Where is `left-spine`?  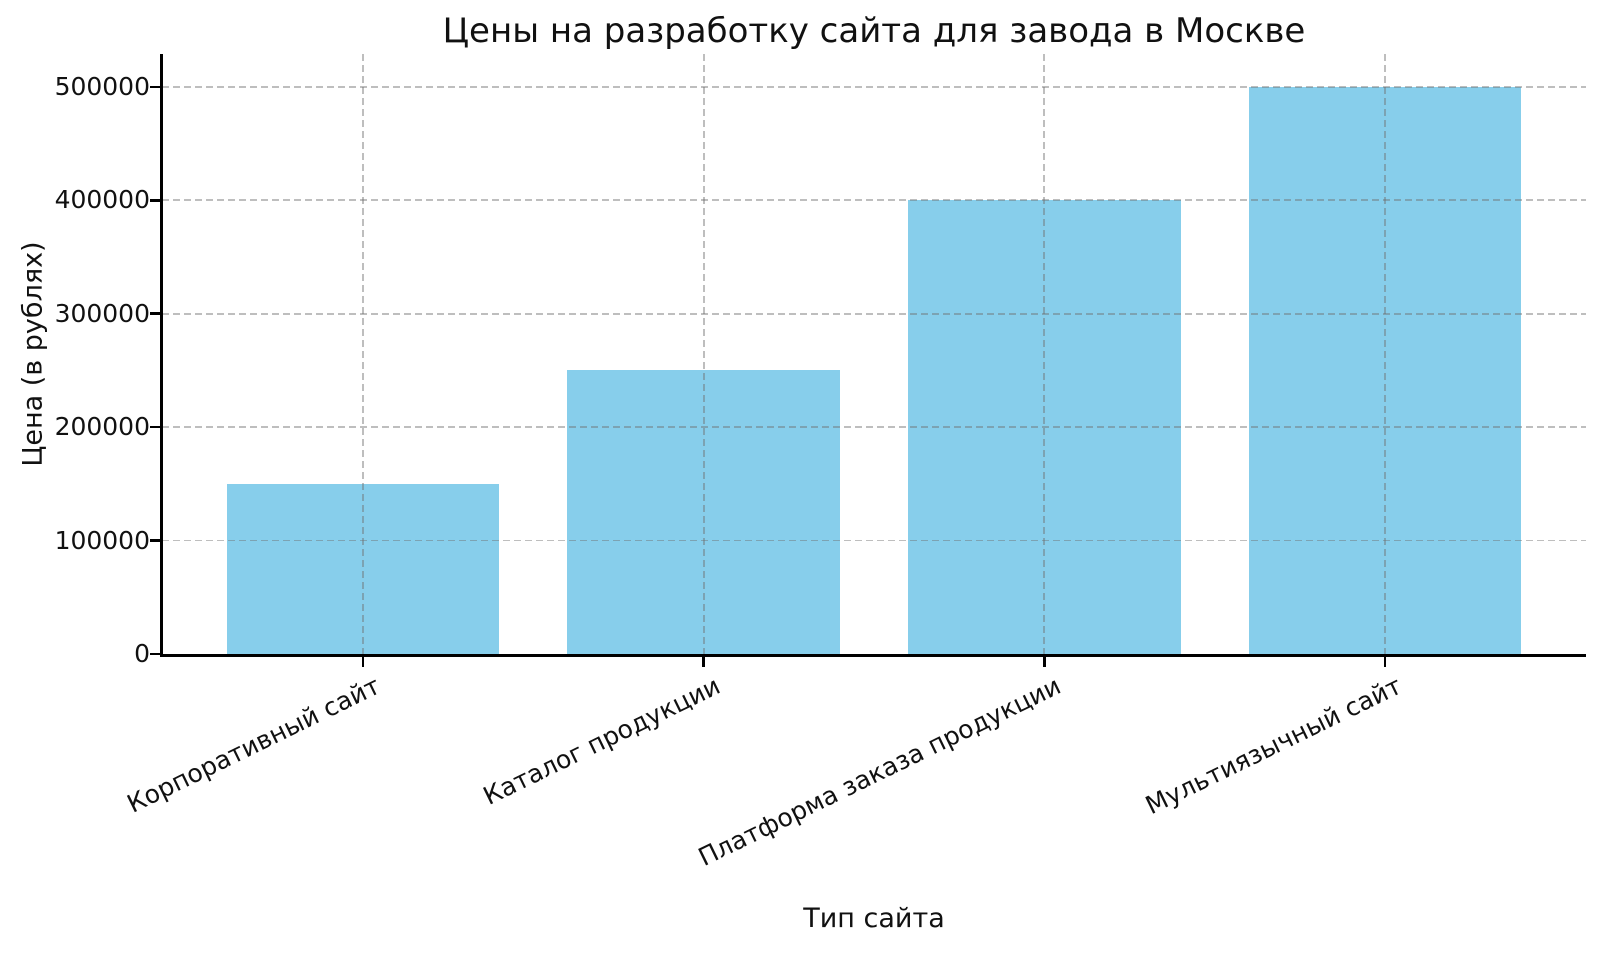 left-spine is located at coordinates (161, 355).